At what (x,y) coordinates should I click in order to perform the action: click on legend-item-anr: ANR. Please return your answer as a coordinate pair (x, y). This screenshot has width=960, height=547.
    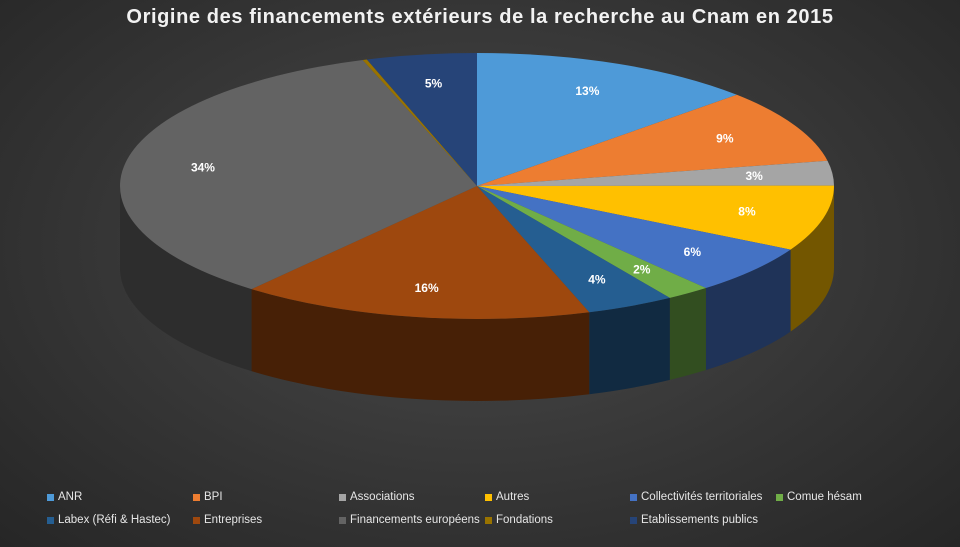
    Looking at the image, I should click on (64, 497).